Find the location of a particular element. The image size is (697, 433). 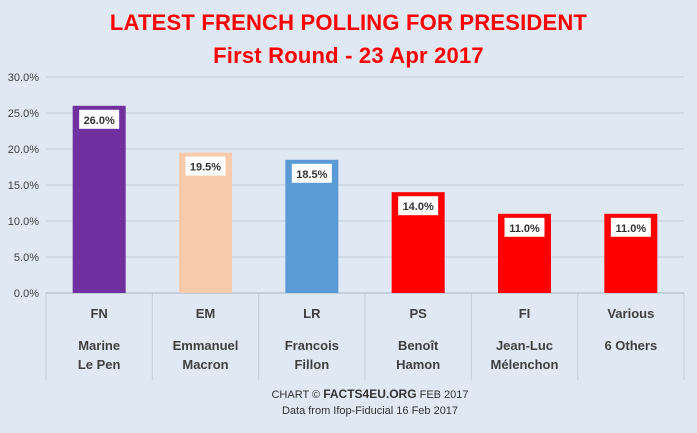

data-label: 18.5% is located at coordinates (311, 175).